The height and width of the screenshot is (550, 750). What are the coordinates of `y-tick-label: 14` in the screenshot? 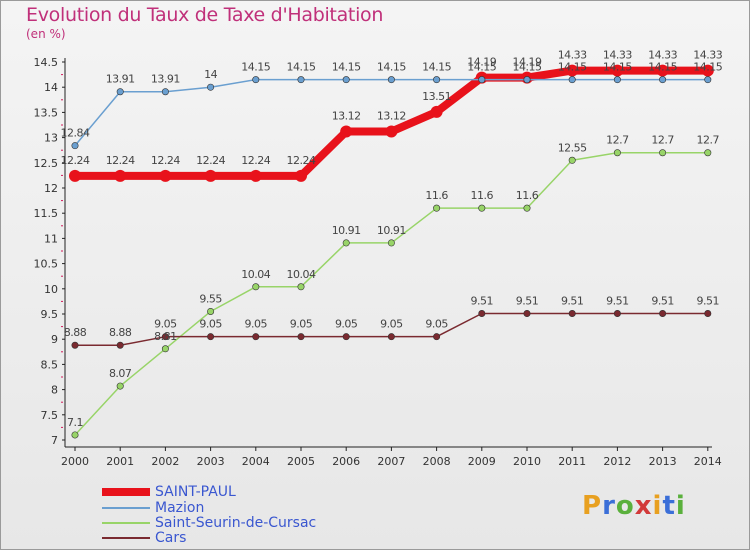 It's located at (51, 87).